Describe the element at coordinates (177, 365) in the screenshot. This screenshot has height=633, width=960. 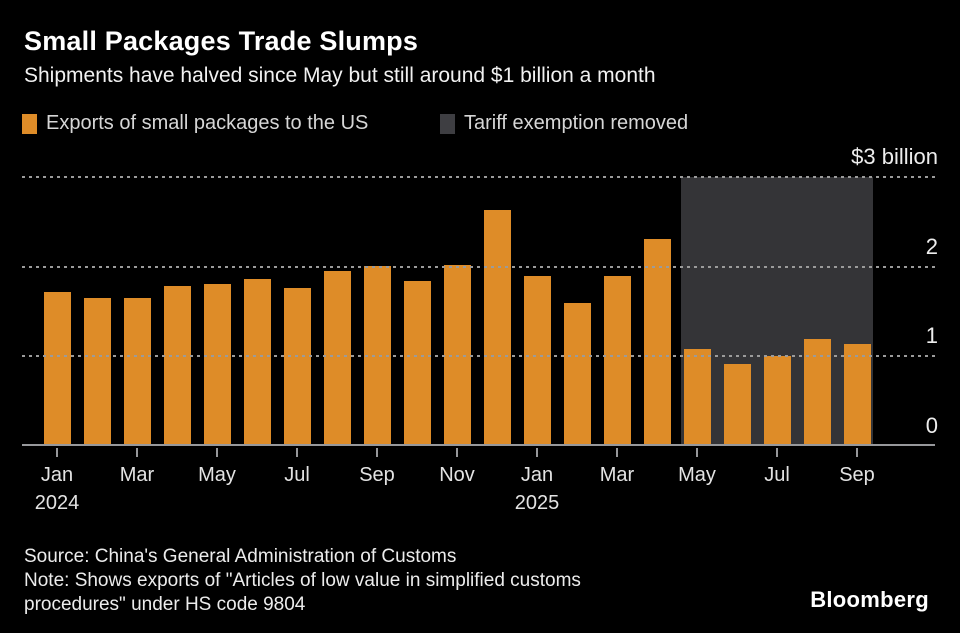
I see `bar-apr-2024` at that location.